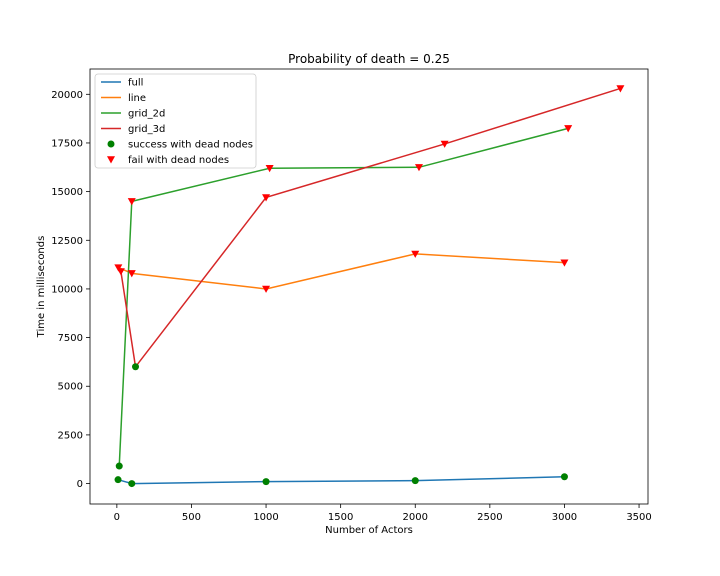 The image size is (720, 576). What do you see at coordinates (146, 114) in the screenshot?
I see `legend-label: grid_2d` at bounding box center [146, 114].